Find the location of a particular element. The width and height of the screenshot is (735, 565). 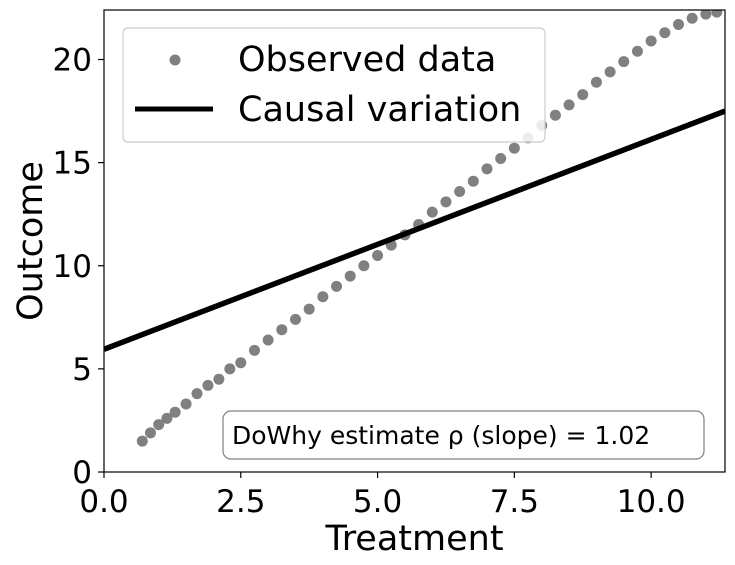

legend-scatter-marker is located at coordinates (175, 60).